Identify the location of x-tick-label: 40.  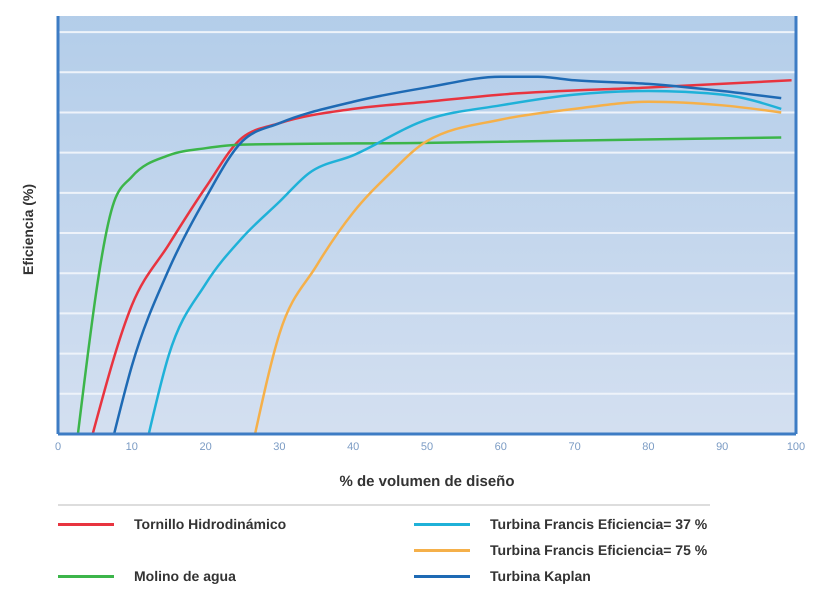
(353, 446).